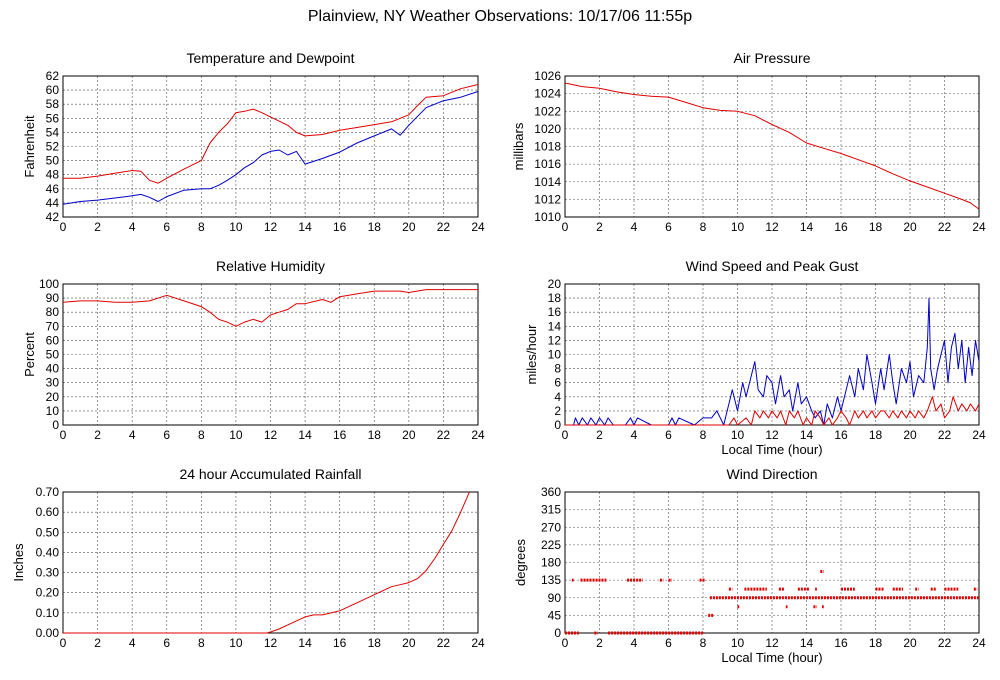  Describe the element at coordinates (772, 227) in the screenshot. I see `pressure-xtick-label: 12` at that location.